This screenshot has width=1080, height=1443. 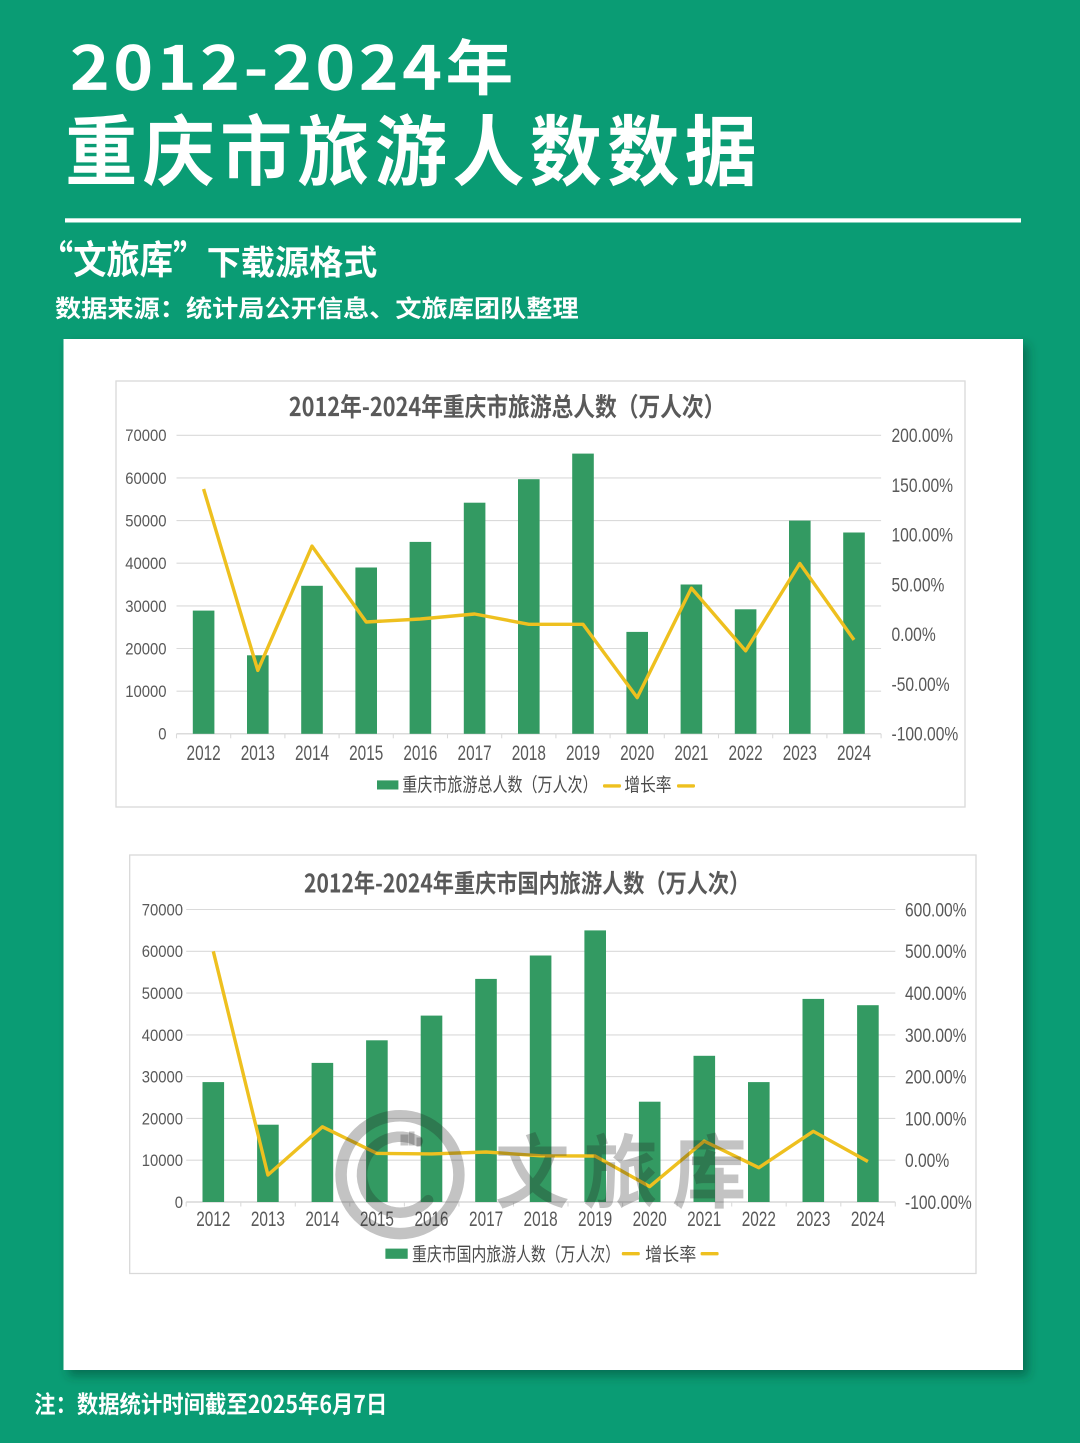 I want to click on svg-text: -50.00%, so click(x=921, y=684).